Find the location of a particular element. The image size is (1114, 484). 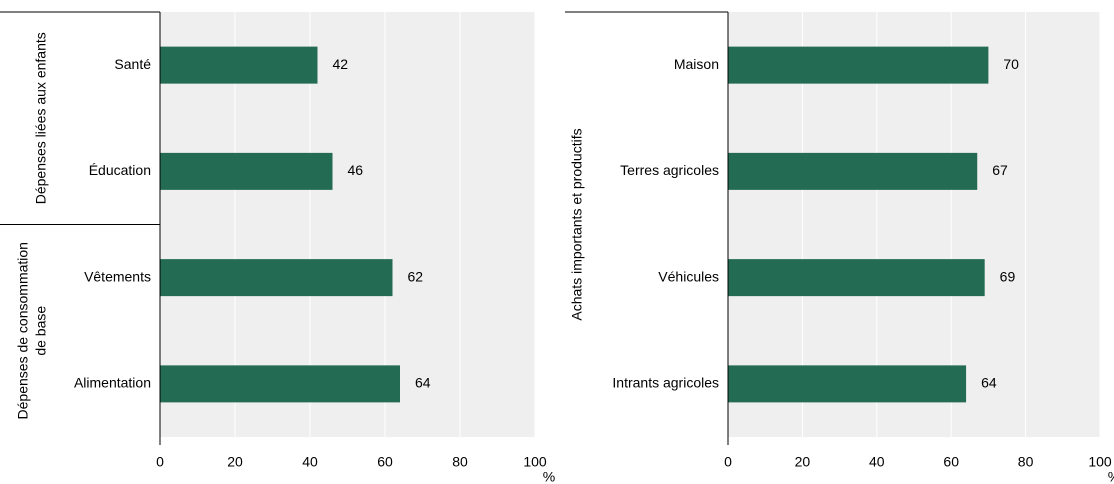

value-label: 46 is located at coordinates (356, 170).